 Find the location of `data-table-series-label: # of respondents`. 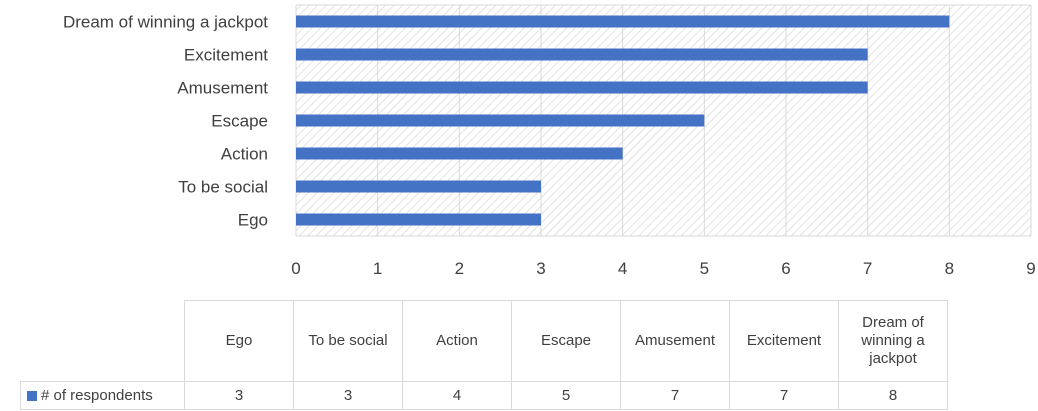

data-table-series-label: # of respondents is located at coordinates (97, 395).